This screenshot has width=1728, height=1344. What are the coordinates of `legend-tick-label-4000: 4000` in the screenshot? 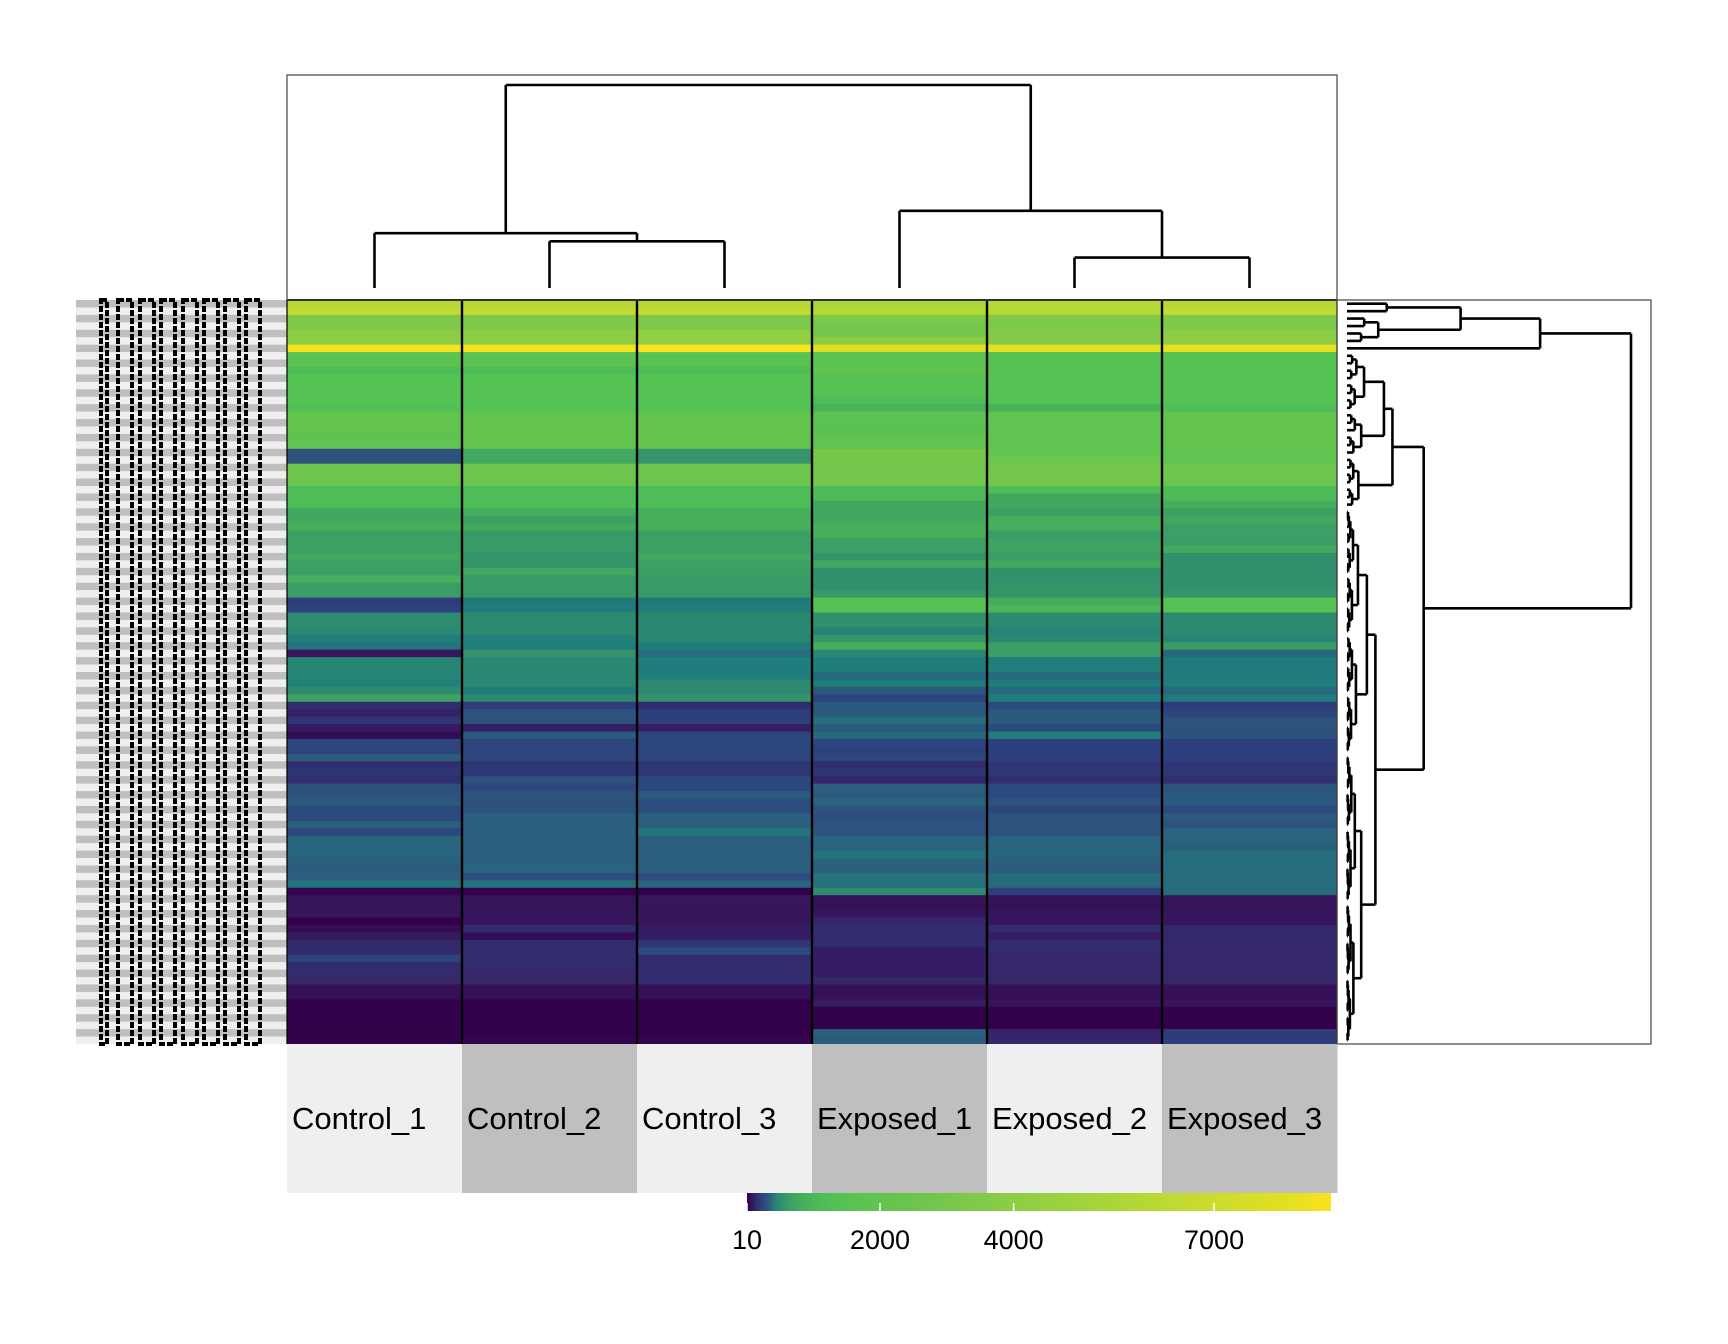 It's located at (1014, 1240).